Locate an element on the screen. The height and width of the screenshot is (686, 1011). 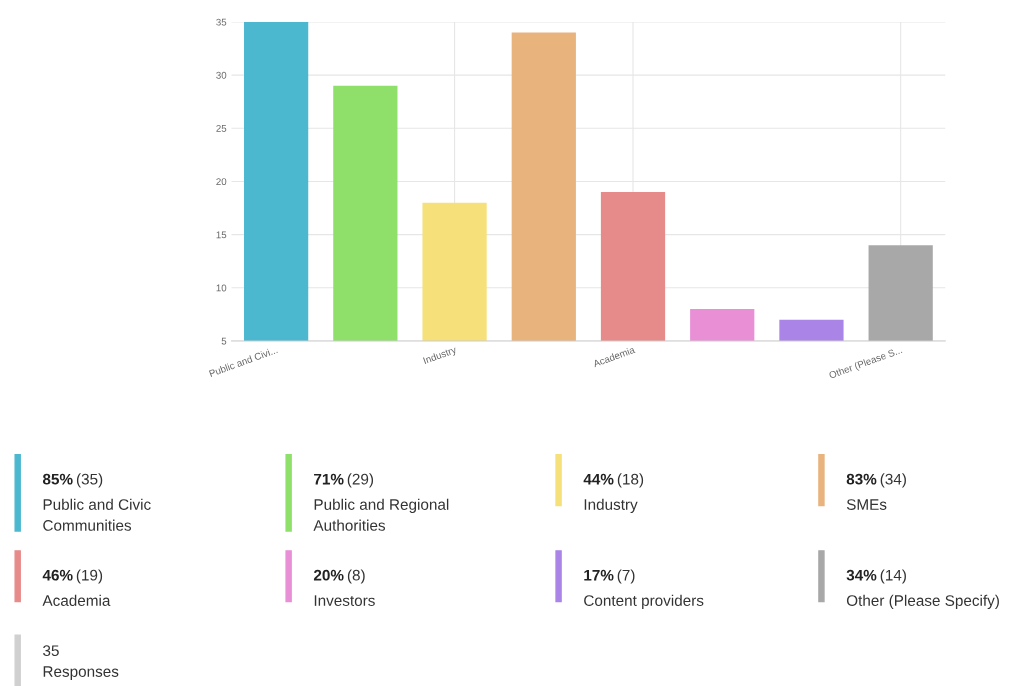
text: (18) is located at coordinates (630, 480).